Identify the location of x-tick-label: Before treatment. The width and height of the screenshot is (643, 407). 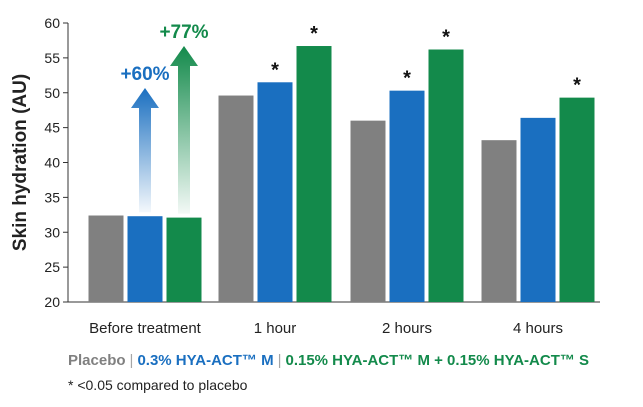
(145, 328).